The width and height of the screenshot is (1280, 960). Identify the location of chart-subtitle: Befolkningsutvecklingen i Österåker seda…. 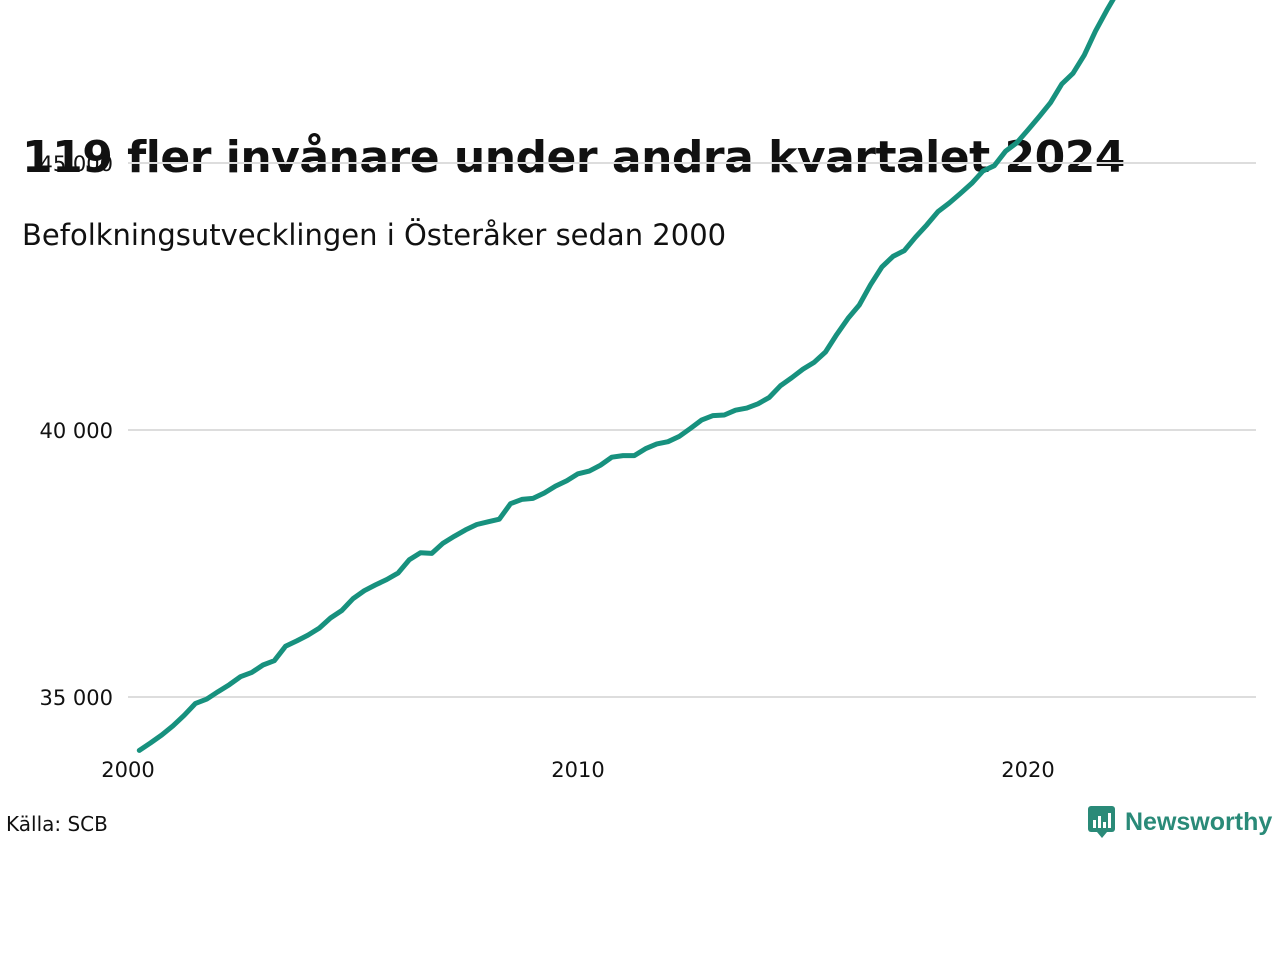
(374, 235).